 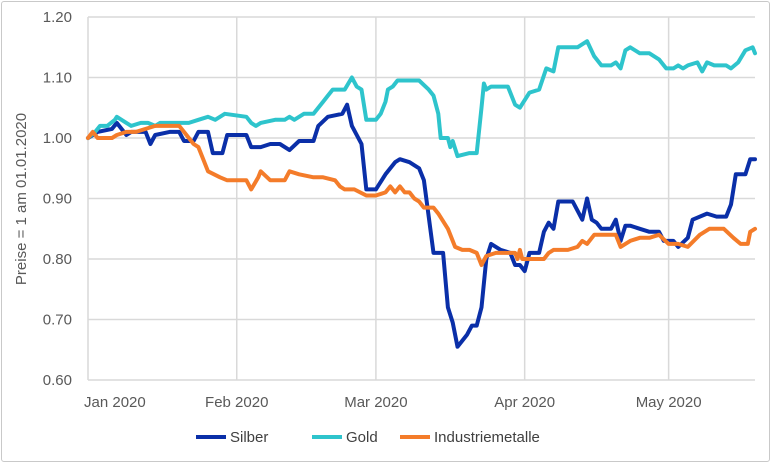 What do you see at coordinates (57, 259) in the screenshot?
I see `y-tick-label: 0.80` at bounding box center [57, 259].